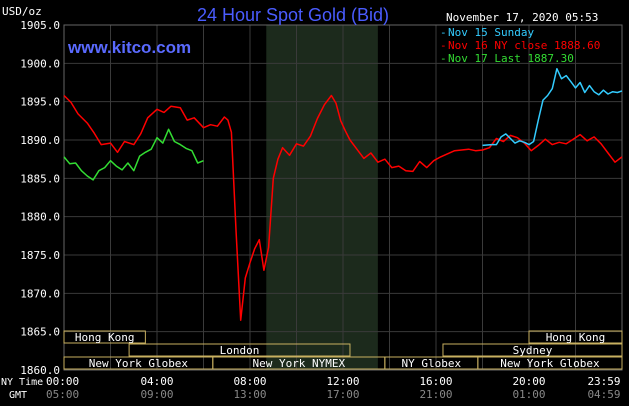  What do you see at coordinates (524, 45) in the screenshot?
I see `legend-entry-nov16: Nov 16 NY close 1888.60` at bounding box center [524, 45].